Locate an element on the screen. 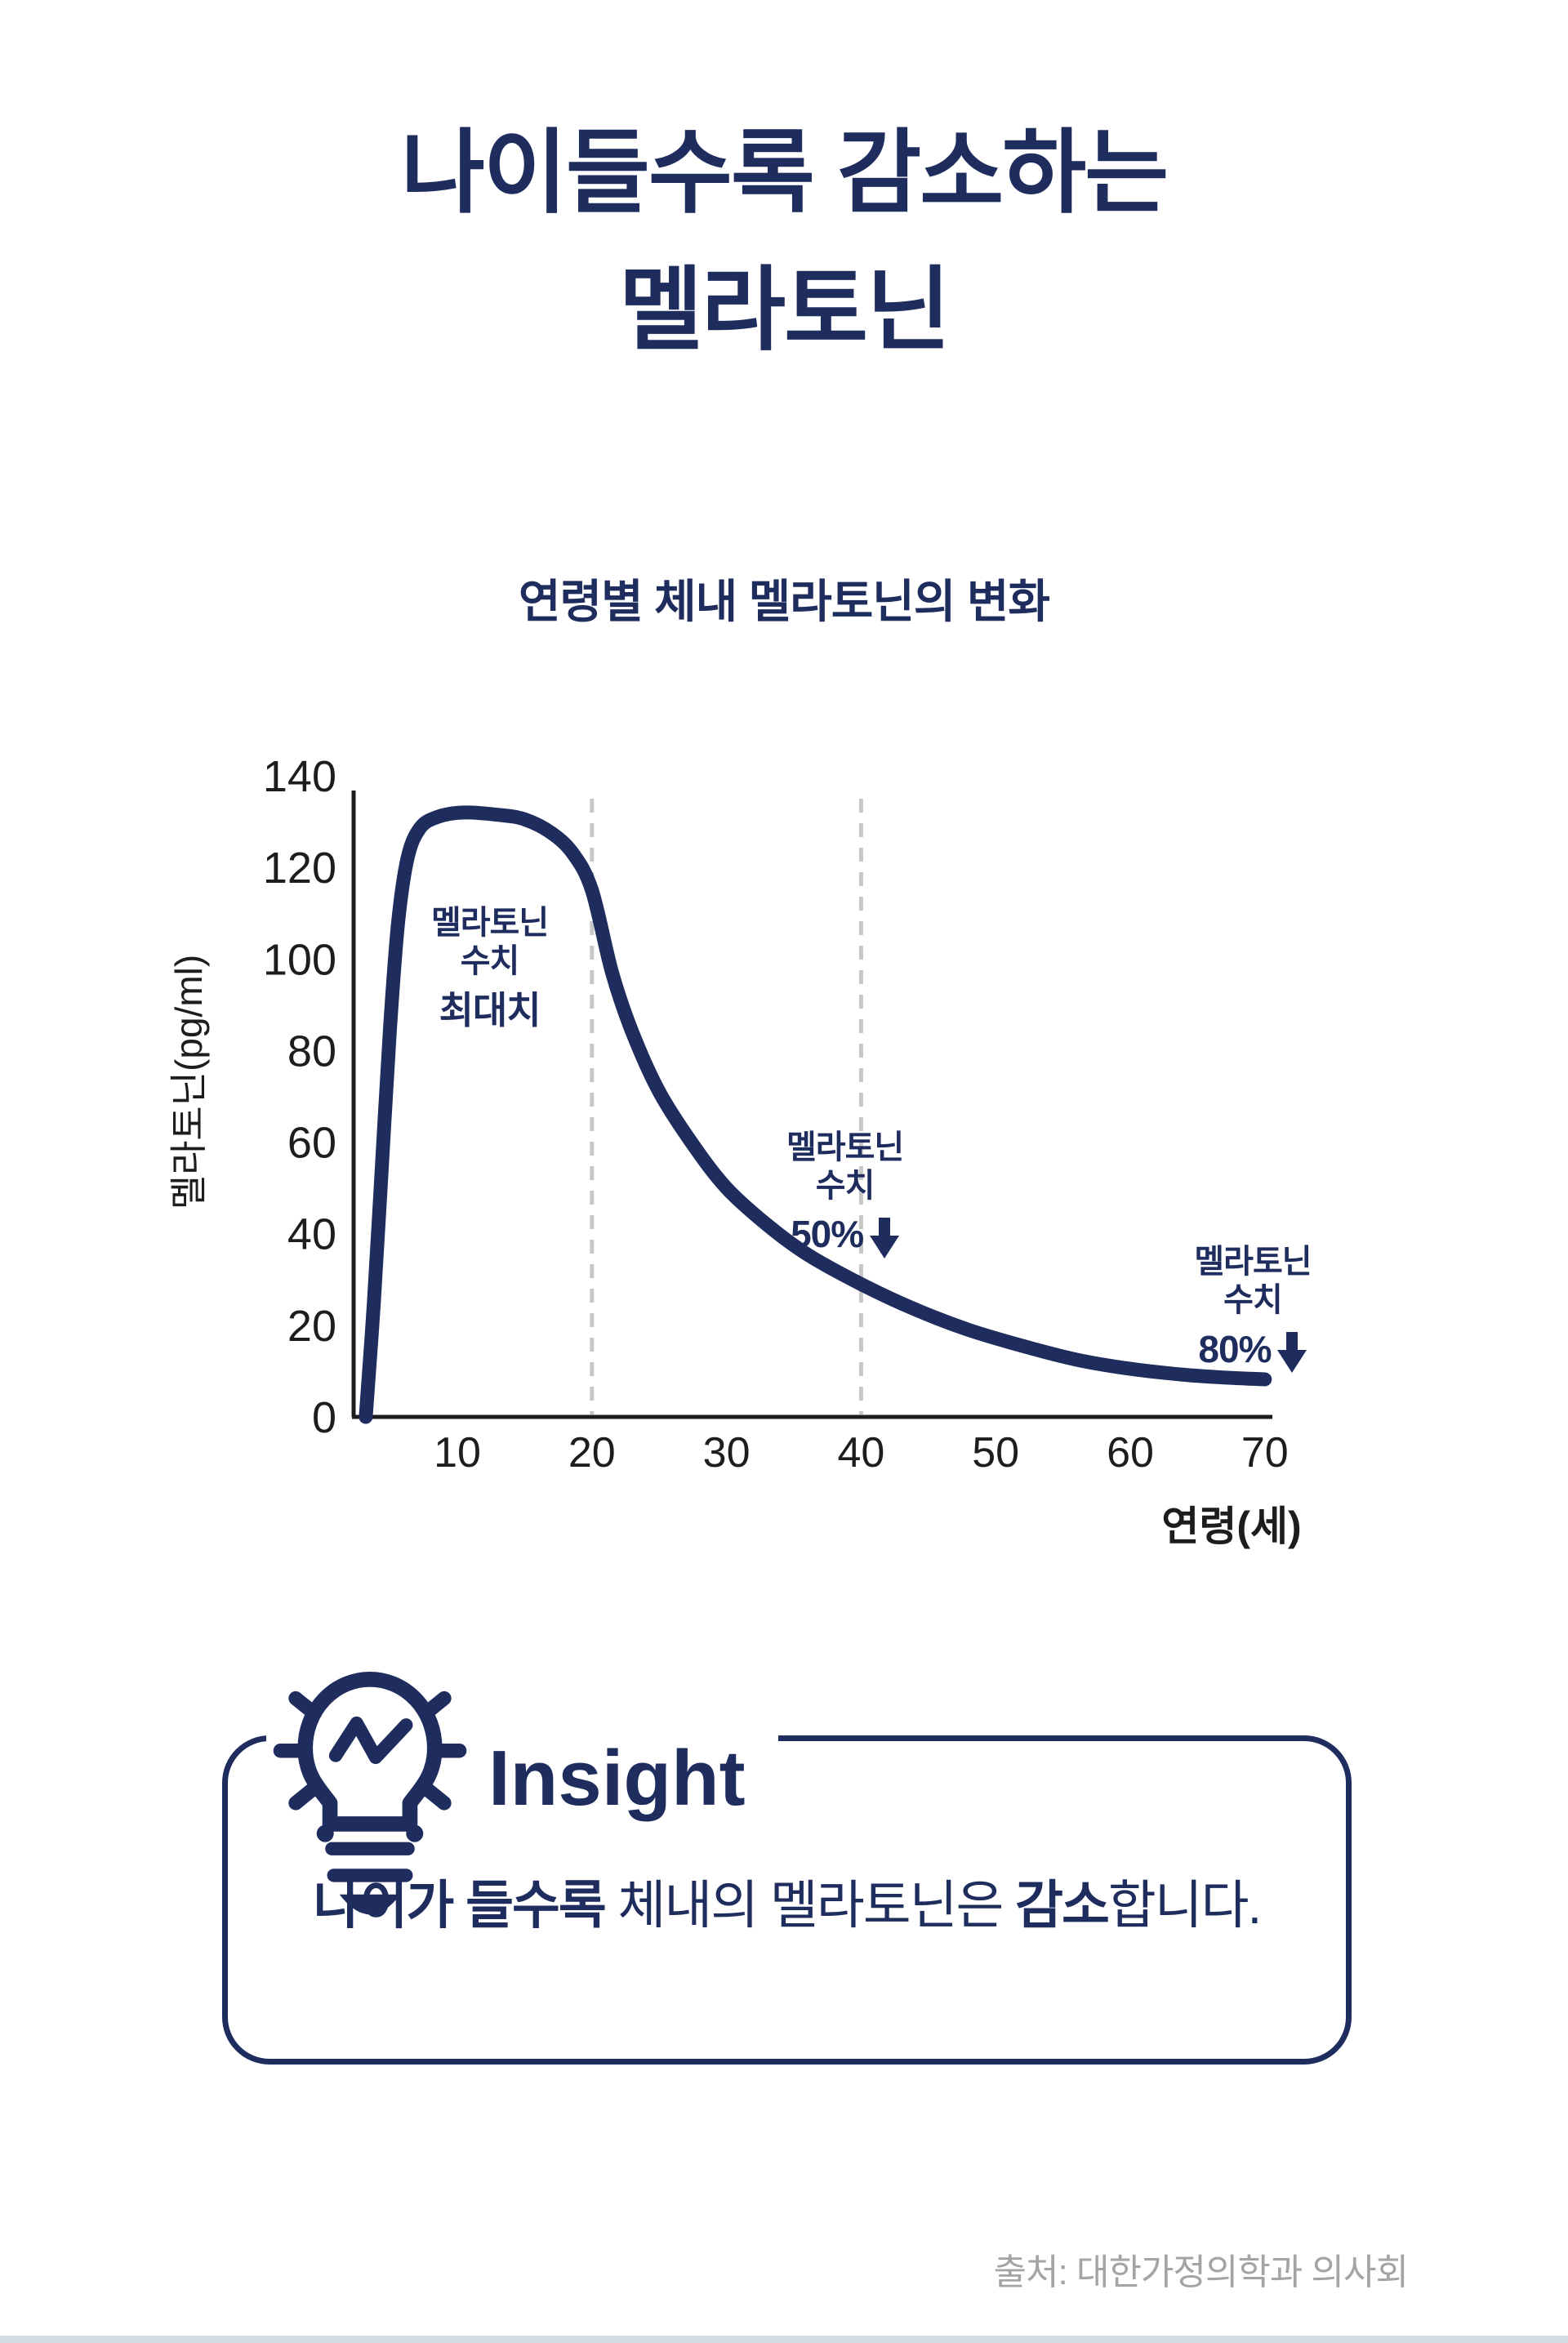 The height and width of the screenshot is (2343, 1568). y-axis-label: 멜라토닌(pg/ml) is located at coordinates (188, 1082).